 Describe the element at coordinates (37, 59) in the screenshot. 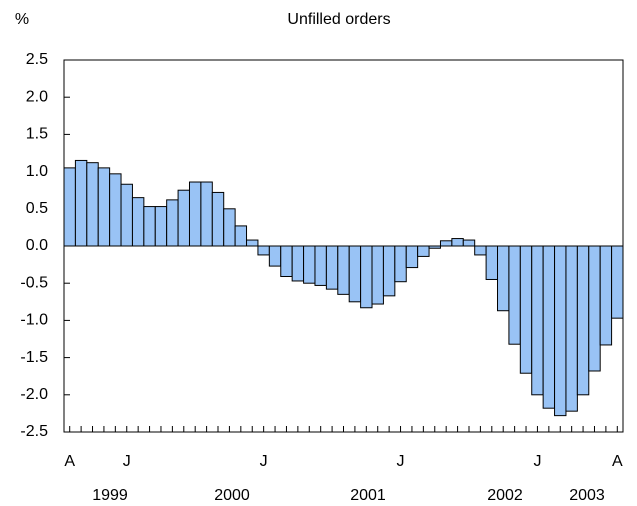

I see `y-tick-label: 2.5` at that location.